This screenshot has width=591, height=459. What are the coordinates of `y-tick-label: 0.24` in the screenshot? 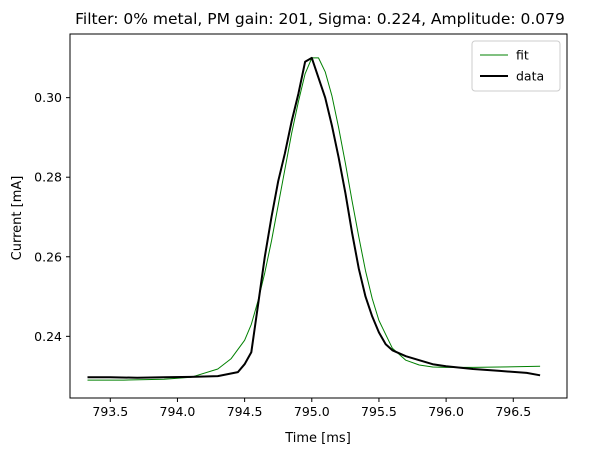 It's located at (48, 336).